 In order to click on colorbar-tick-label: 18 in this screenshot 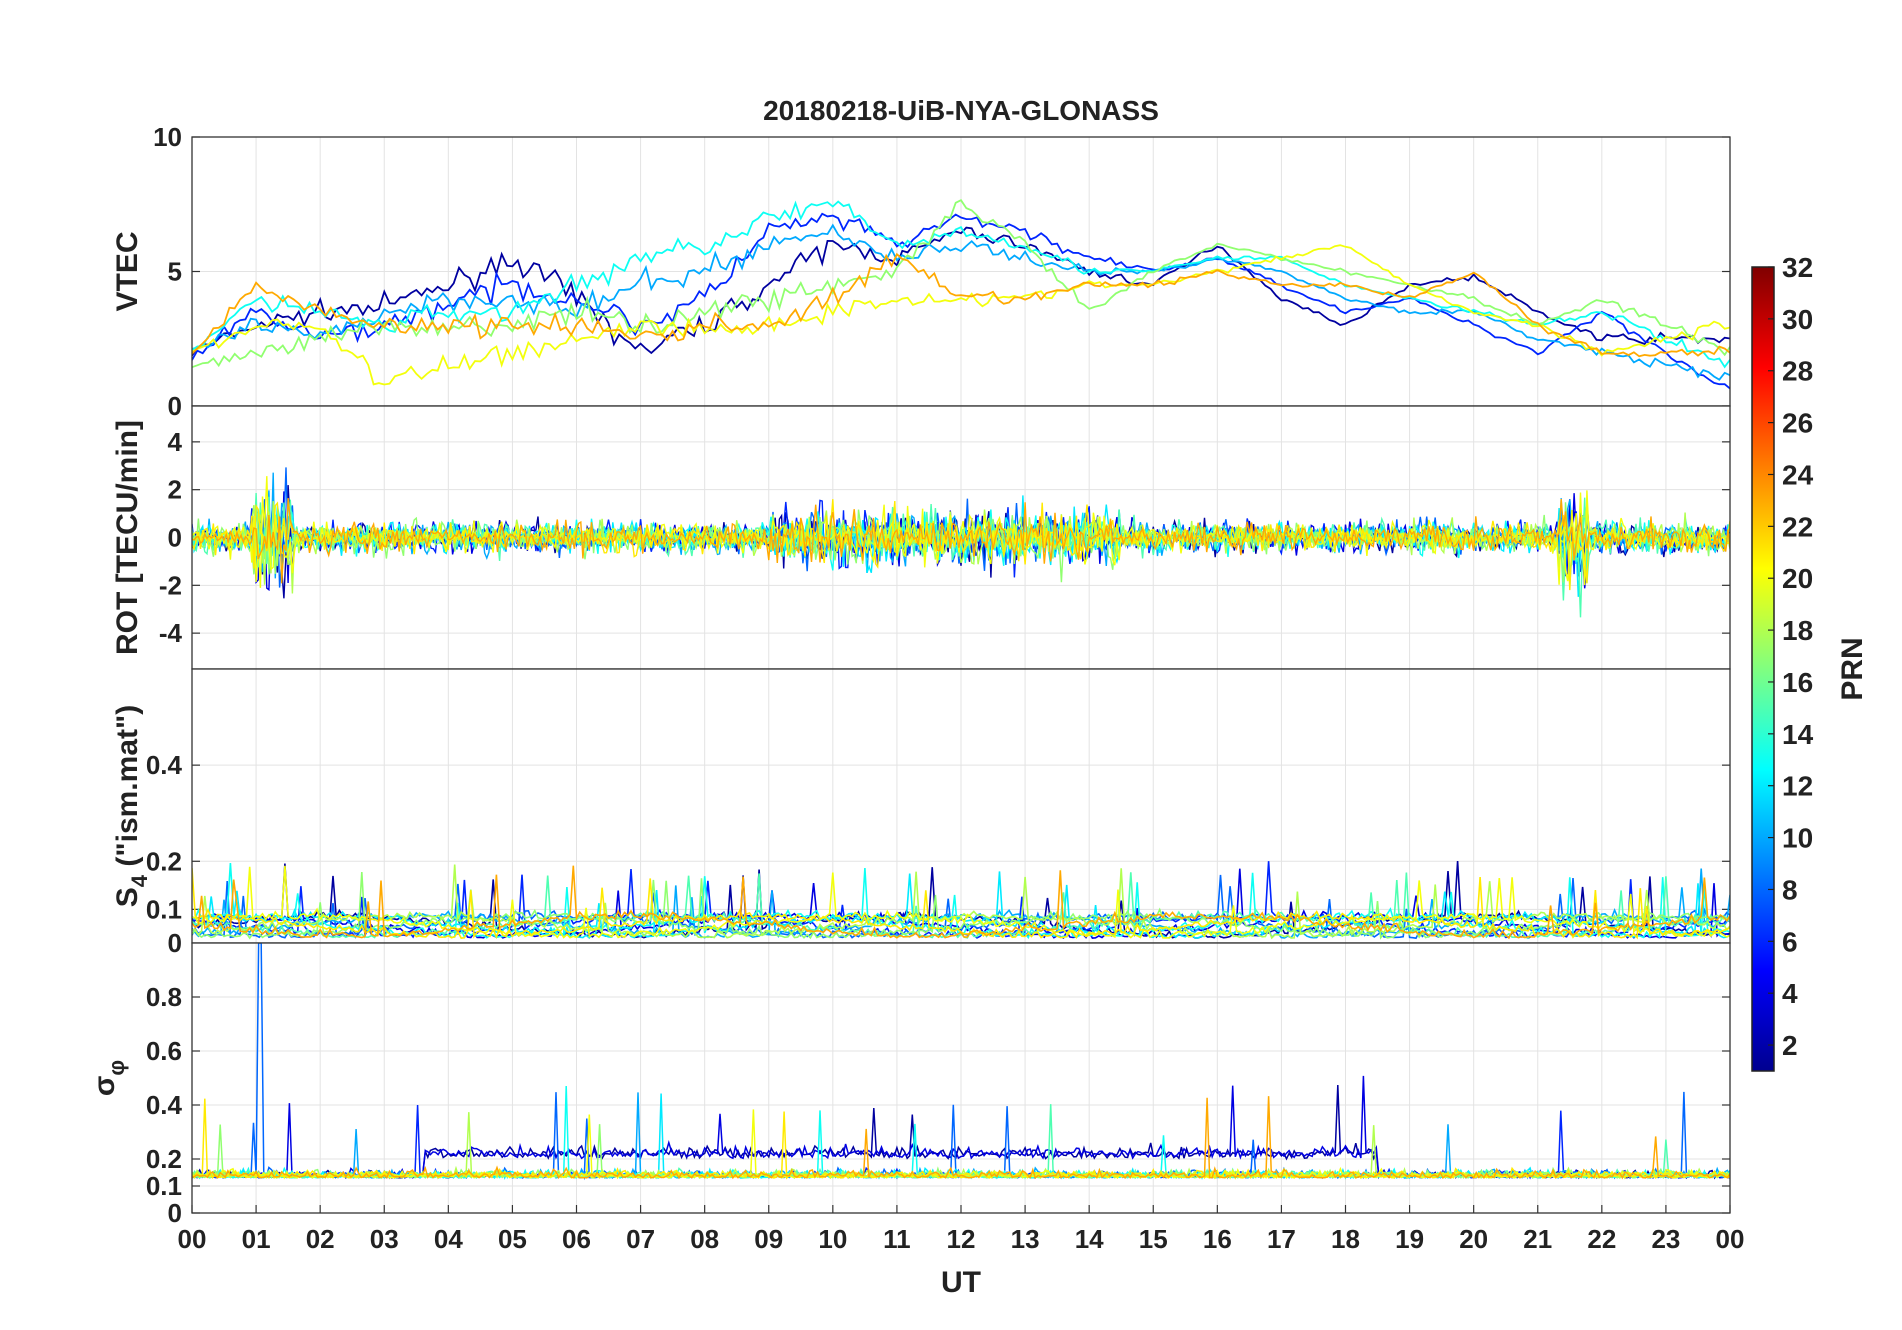, I will do `click(1797, 630)`.